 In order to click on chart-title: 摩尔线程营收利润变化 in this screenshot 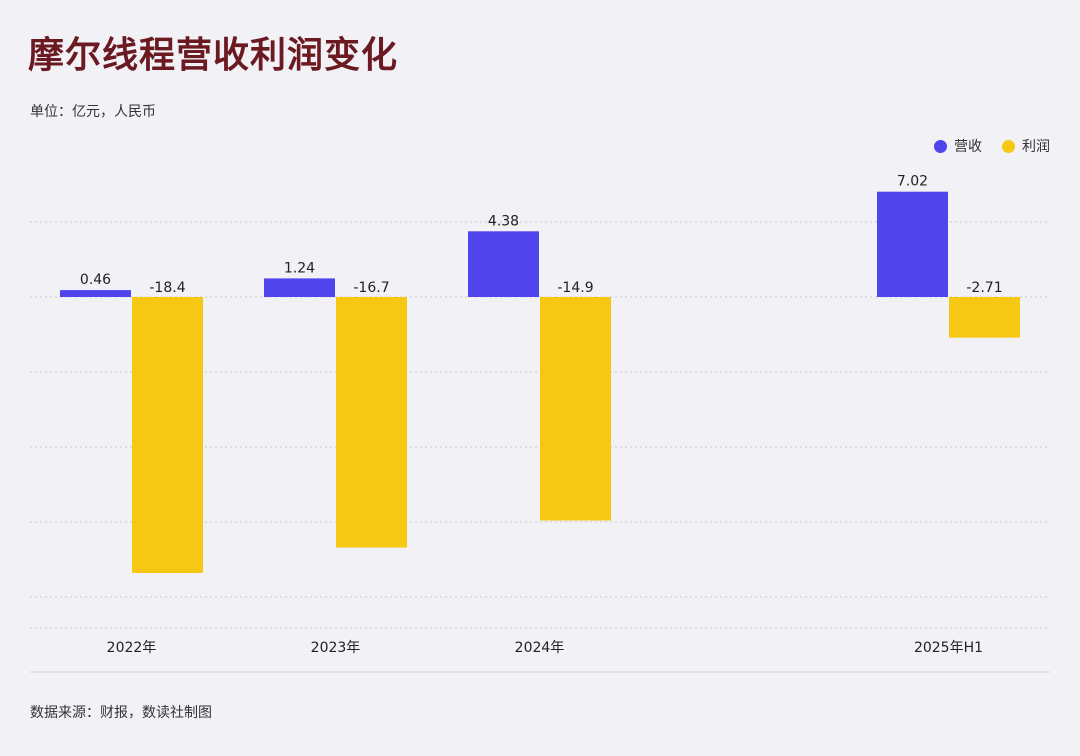, I will do `click(213, 55)`.